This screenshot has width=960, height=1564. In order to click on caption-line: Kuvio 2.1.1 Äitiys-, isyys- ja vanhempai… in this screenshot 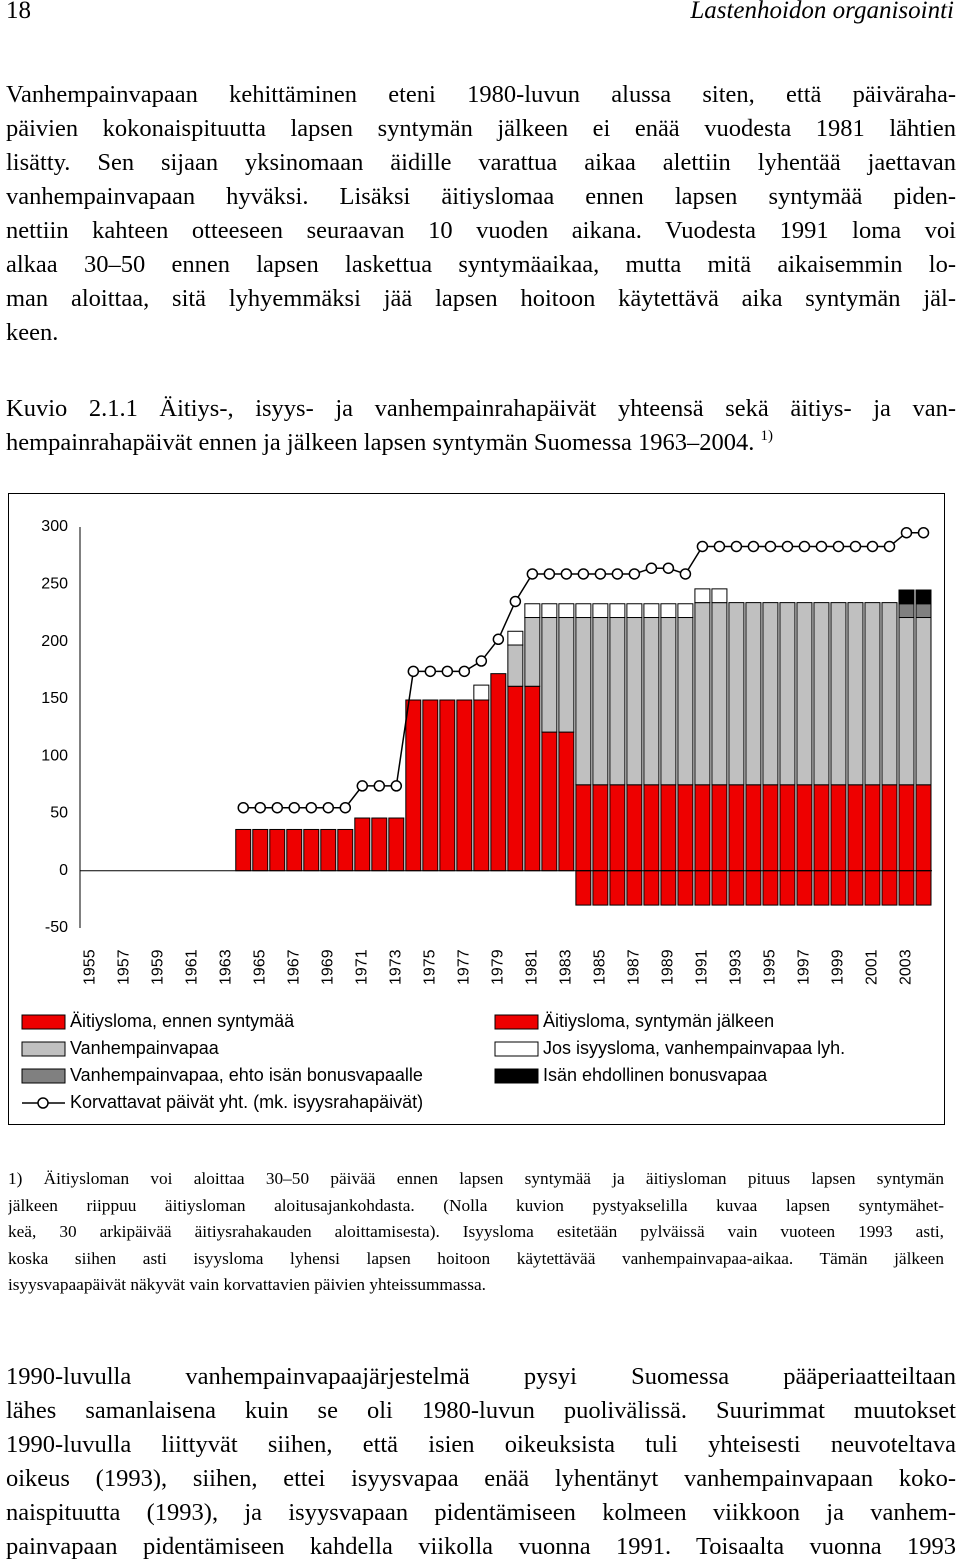, I will do `click(481, 408)`.